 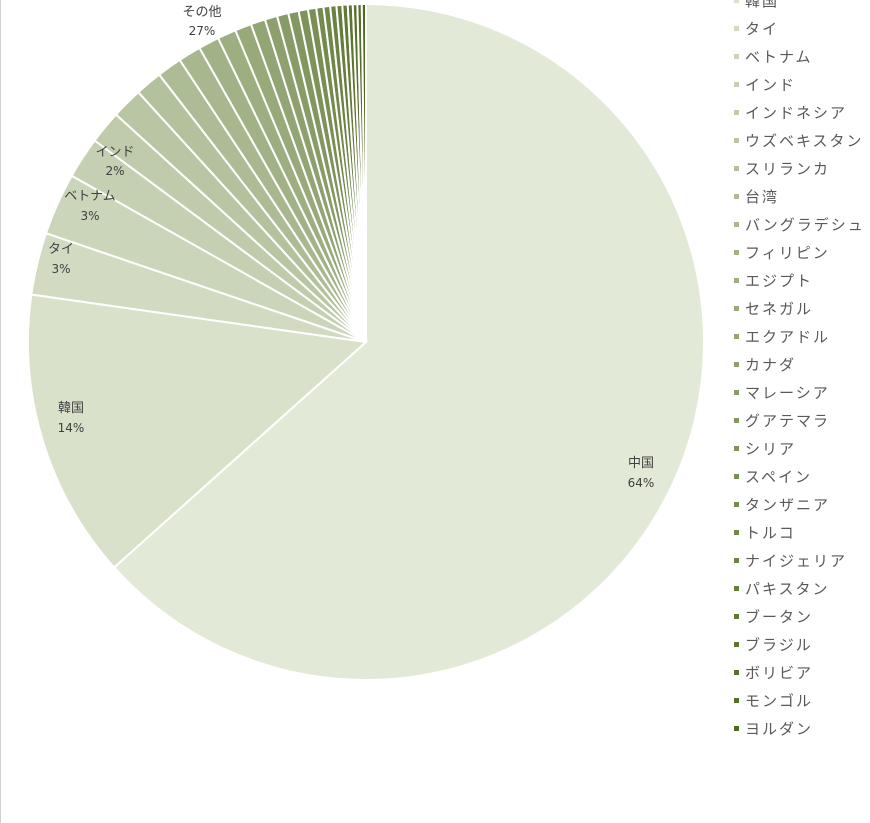 I want to click on legend-label: インド, so click(x=771, y=84).